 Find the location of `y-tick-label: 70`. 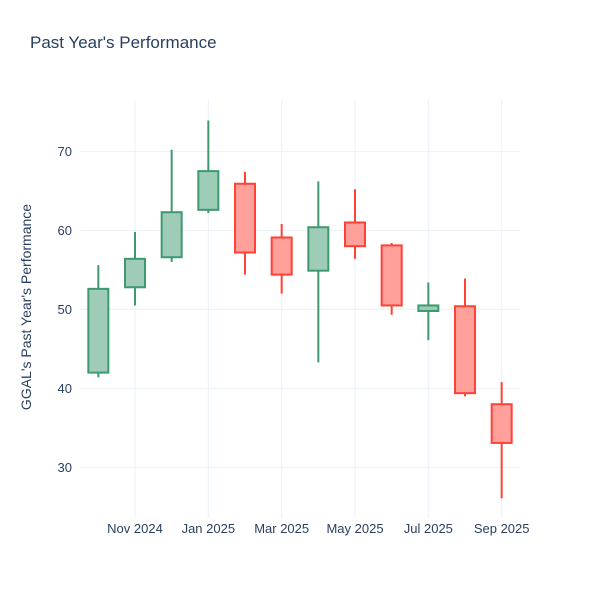

y-tick-label: 70 is located at coordinates (65, 151).